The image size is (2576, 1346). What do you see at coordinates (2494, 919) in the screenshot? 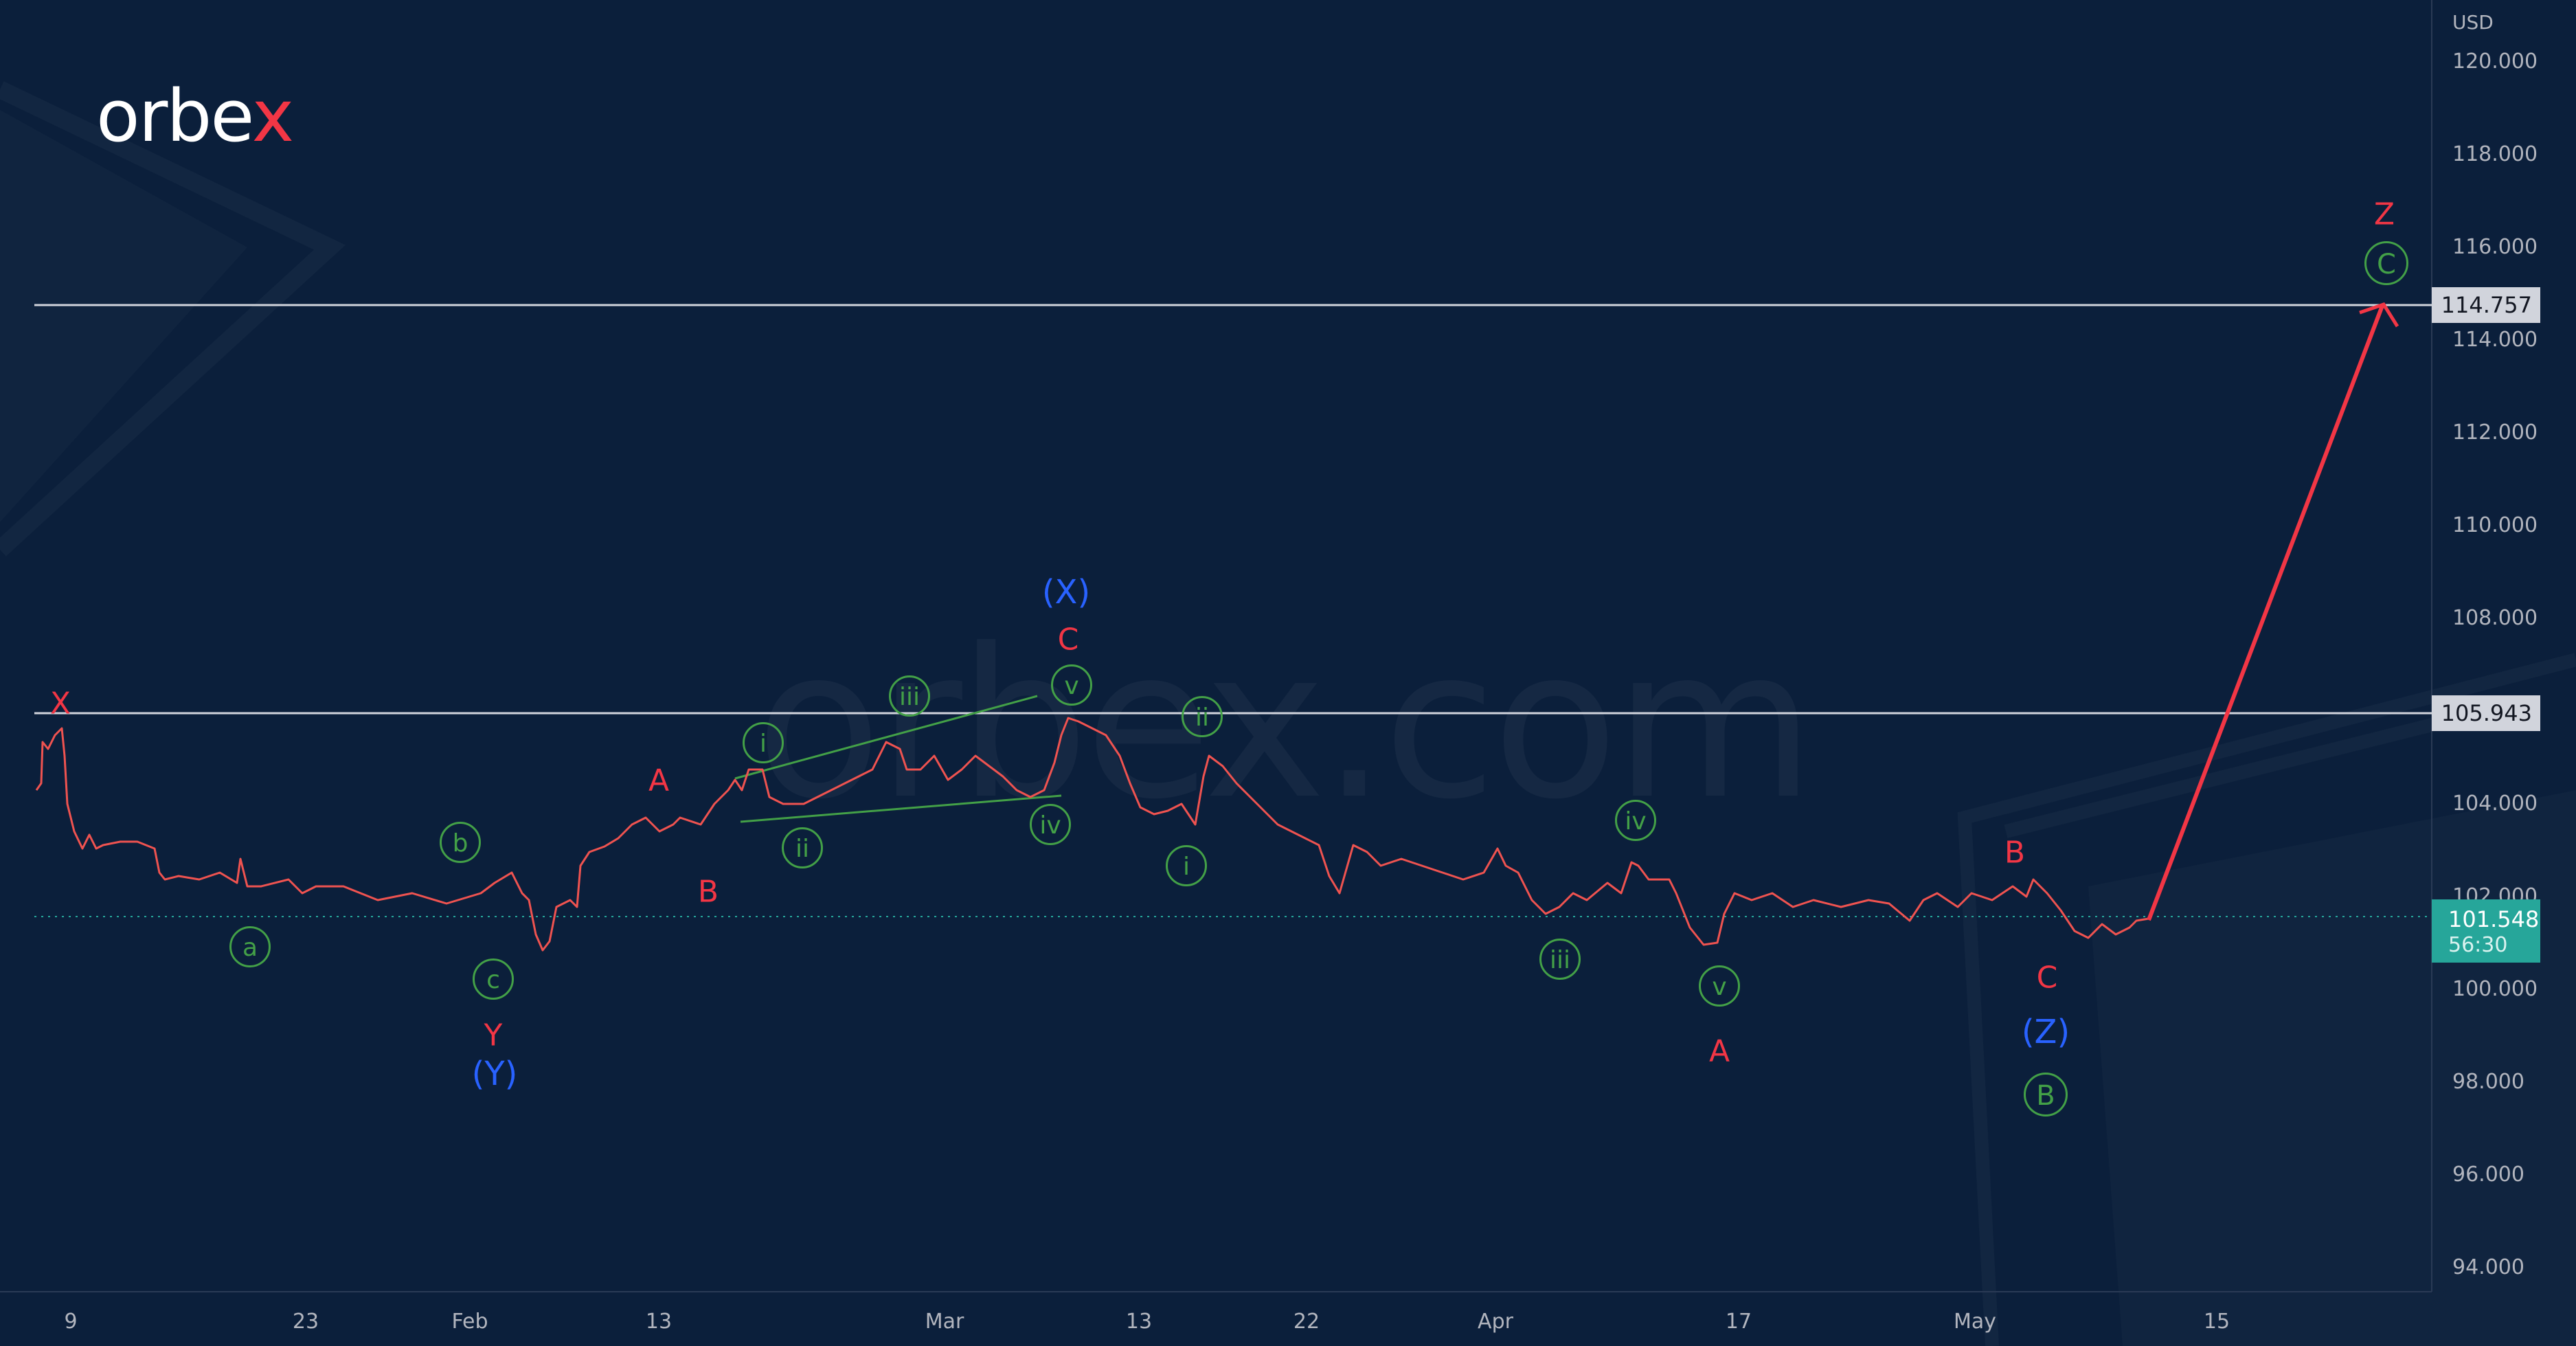
I see `current-price: 101.548` at bounding box center [2494, 919].